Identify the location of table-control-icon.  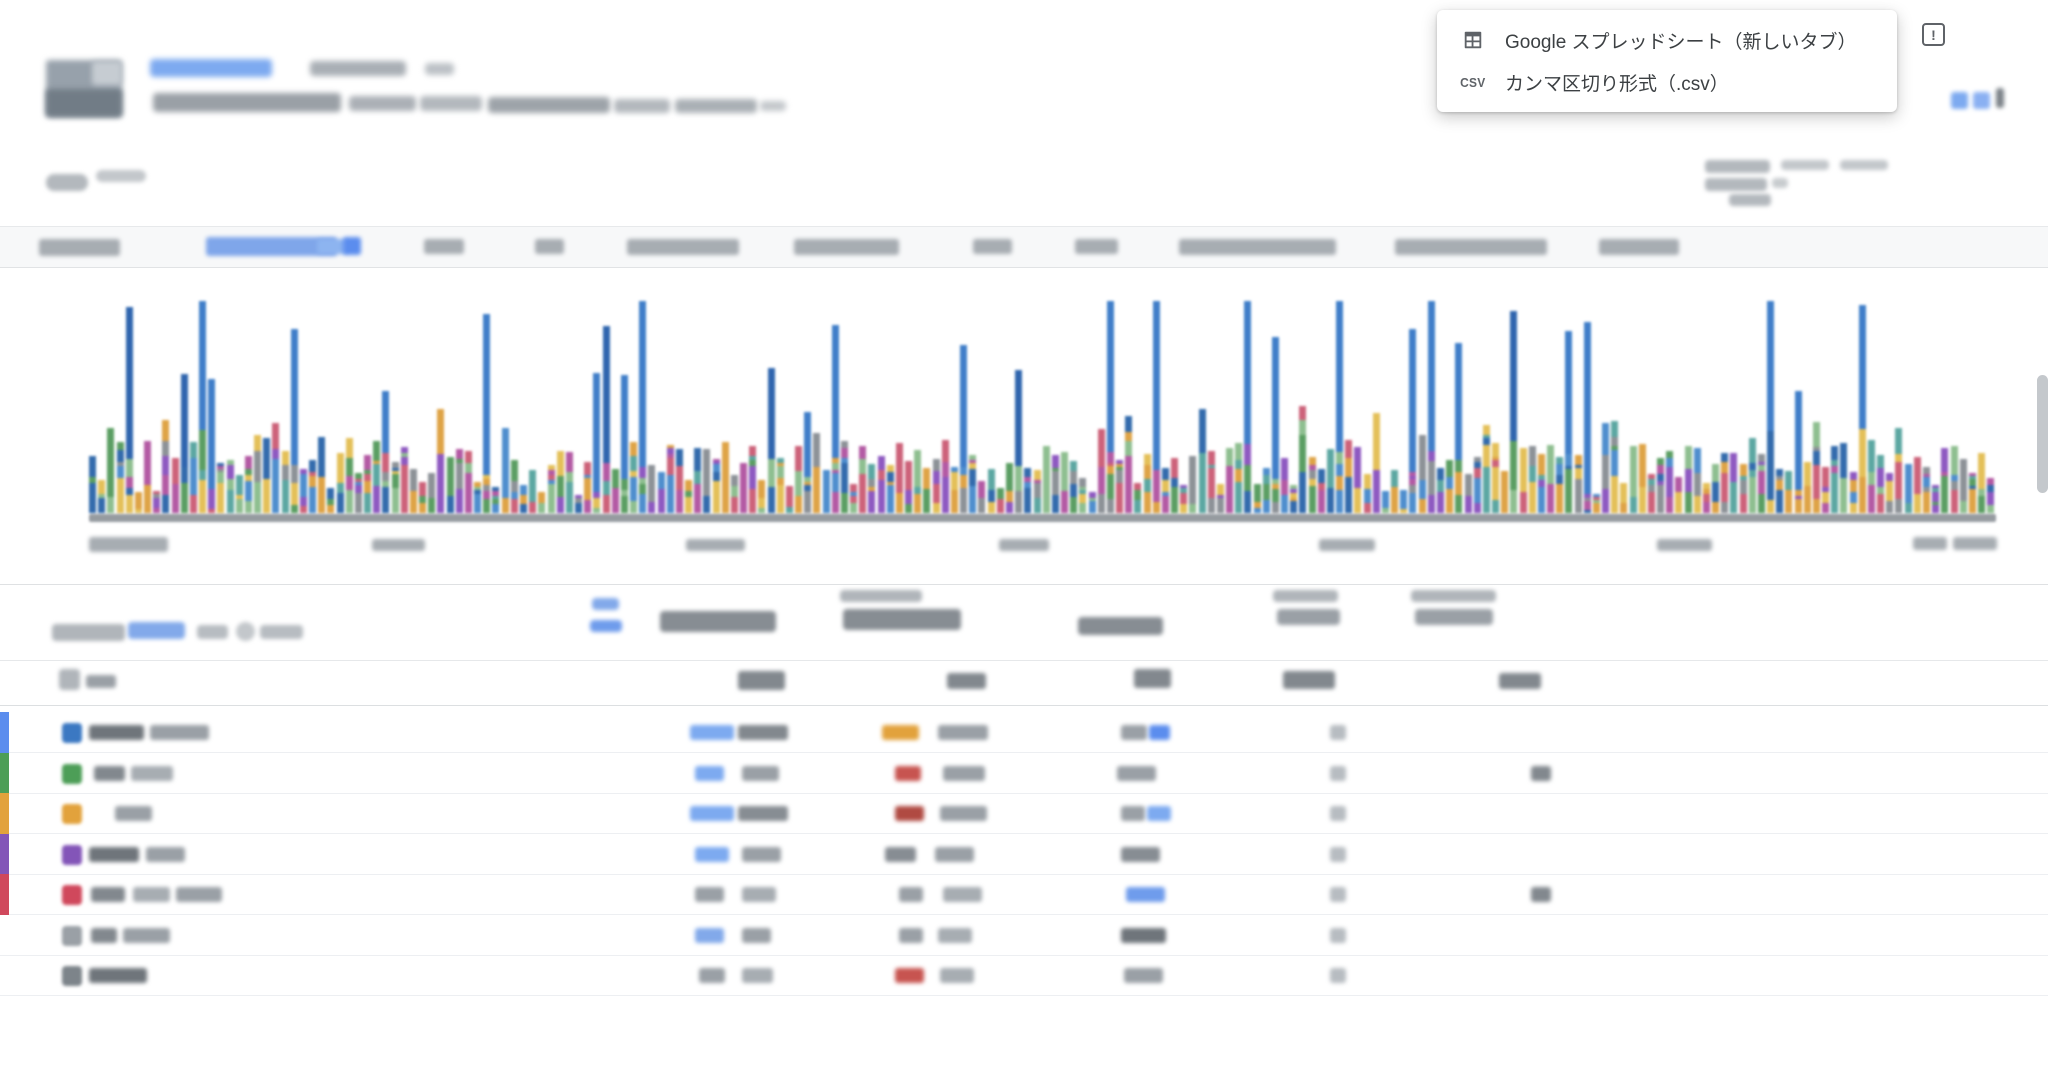
(245, 631).